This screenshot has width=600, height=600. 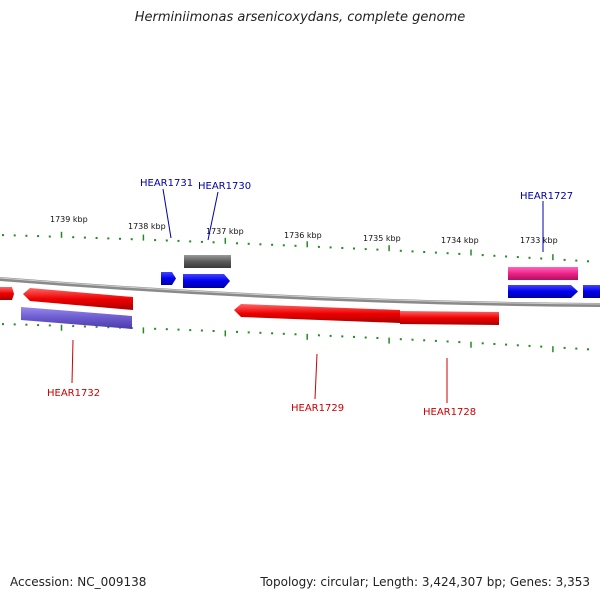 What do you see at coordinates (69, 219) in the screenshot?
I see `tick-label: 1739 kbp` at bounding box center [69, 219].